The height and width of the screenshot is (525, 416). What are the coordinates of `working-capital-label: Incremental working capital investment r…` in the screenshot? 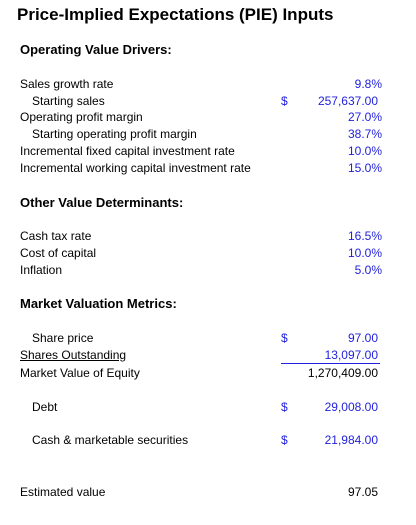 It's located at (135, 168).